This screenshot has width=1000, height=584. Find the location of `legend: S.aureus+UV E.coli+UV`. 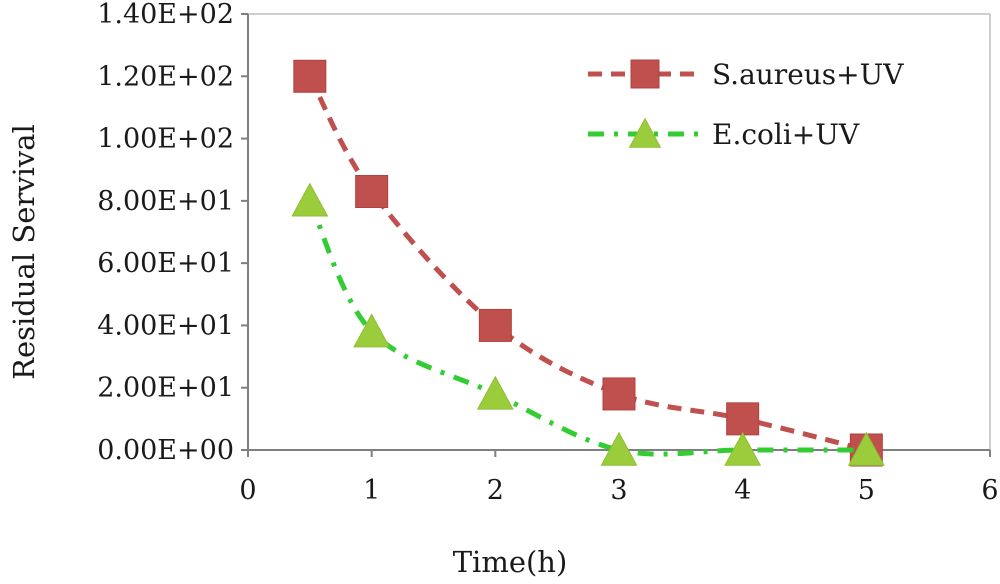

legend: S.aureus+UV E.coli+UV is located at coordinates (746, 104).